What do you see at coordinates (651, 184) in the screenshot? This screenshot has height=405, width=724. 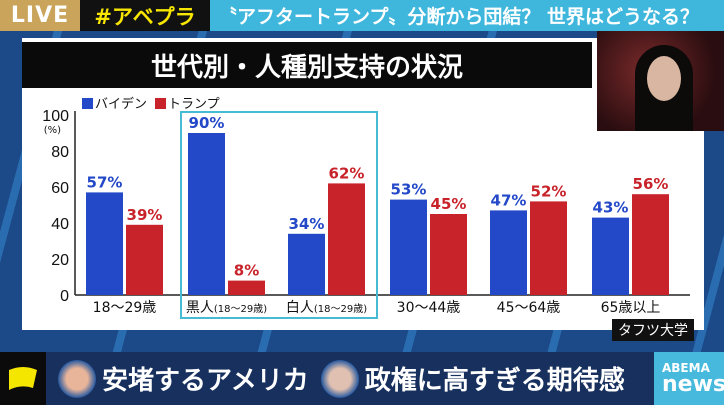 I see `data-label: 56%` at bounding box center [651, 184].